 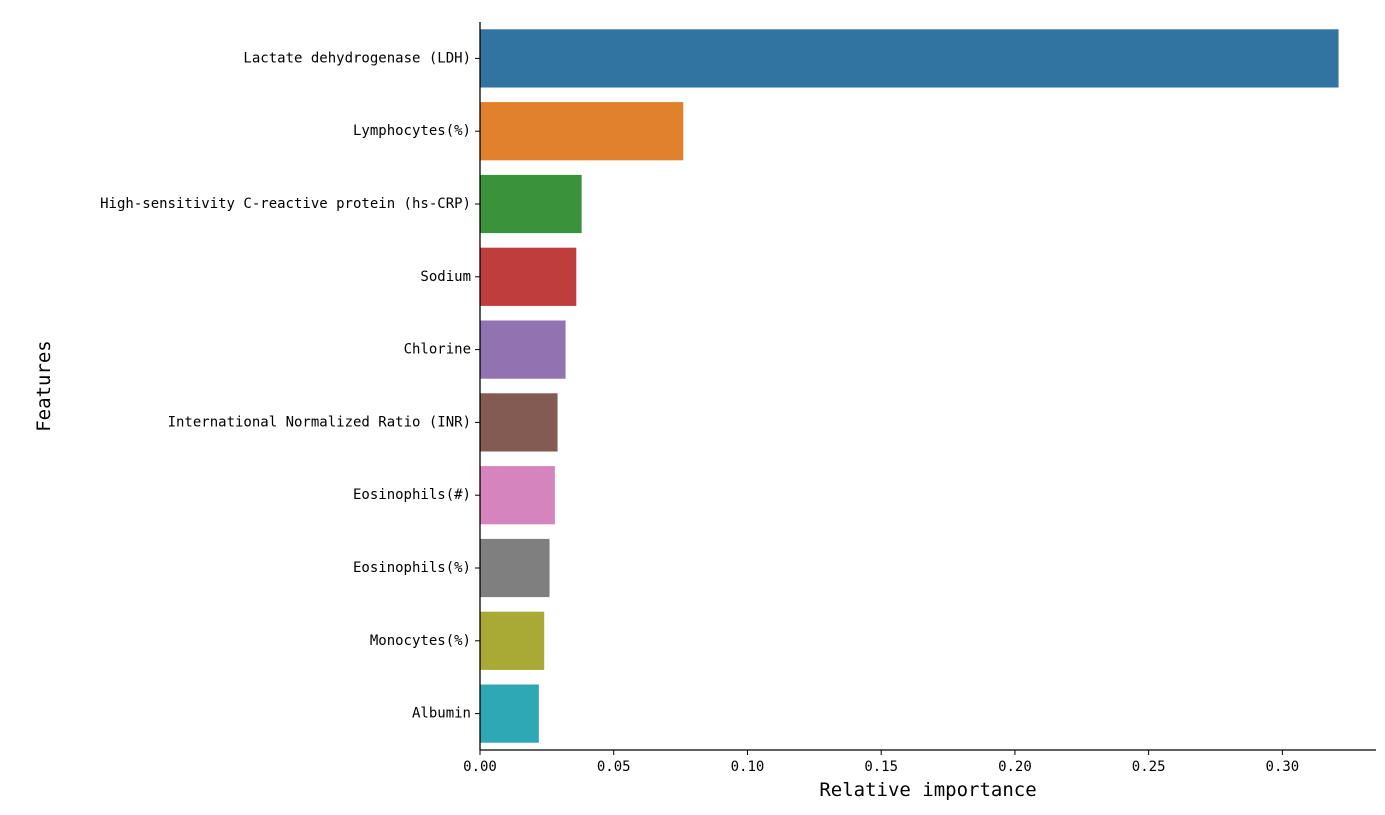 I want to click on x-tick-label: 0.25, so click(x=1149, y=767).